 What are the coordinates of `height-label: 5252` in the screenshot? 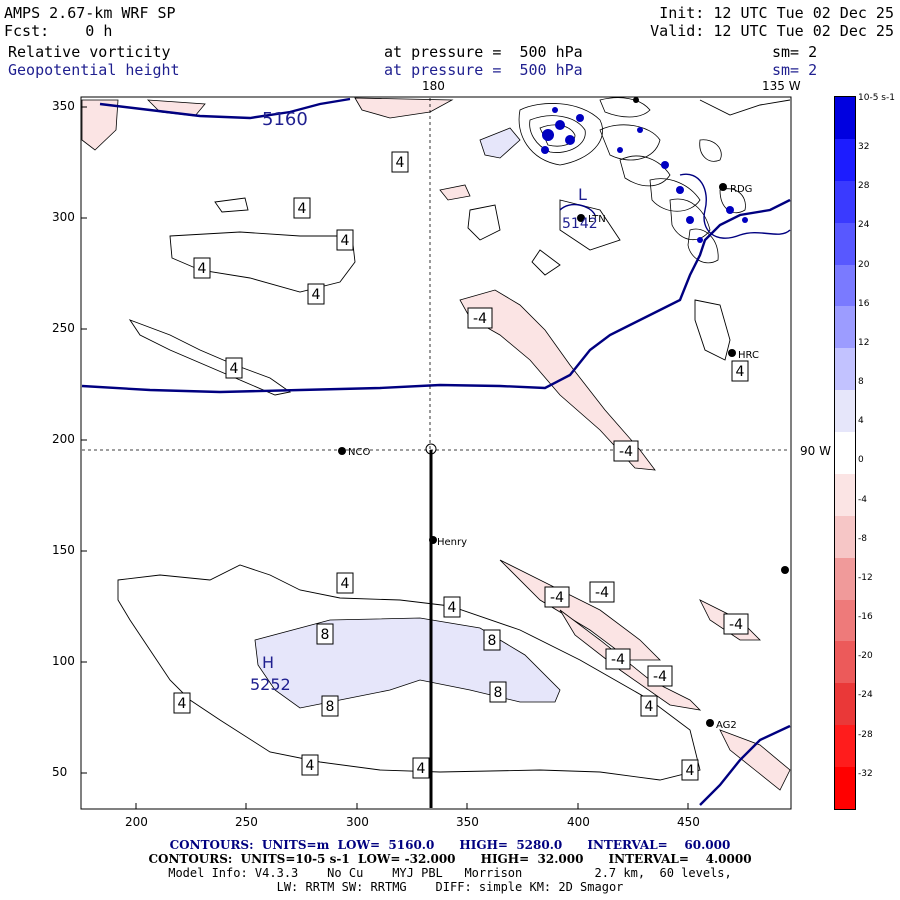 It's located at (270, 684).